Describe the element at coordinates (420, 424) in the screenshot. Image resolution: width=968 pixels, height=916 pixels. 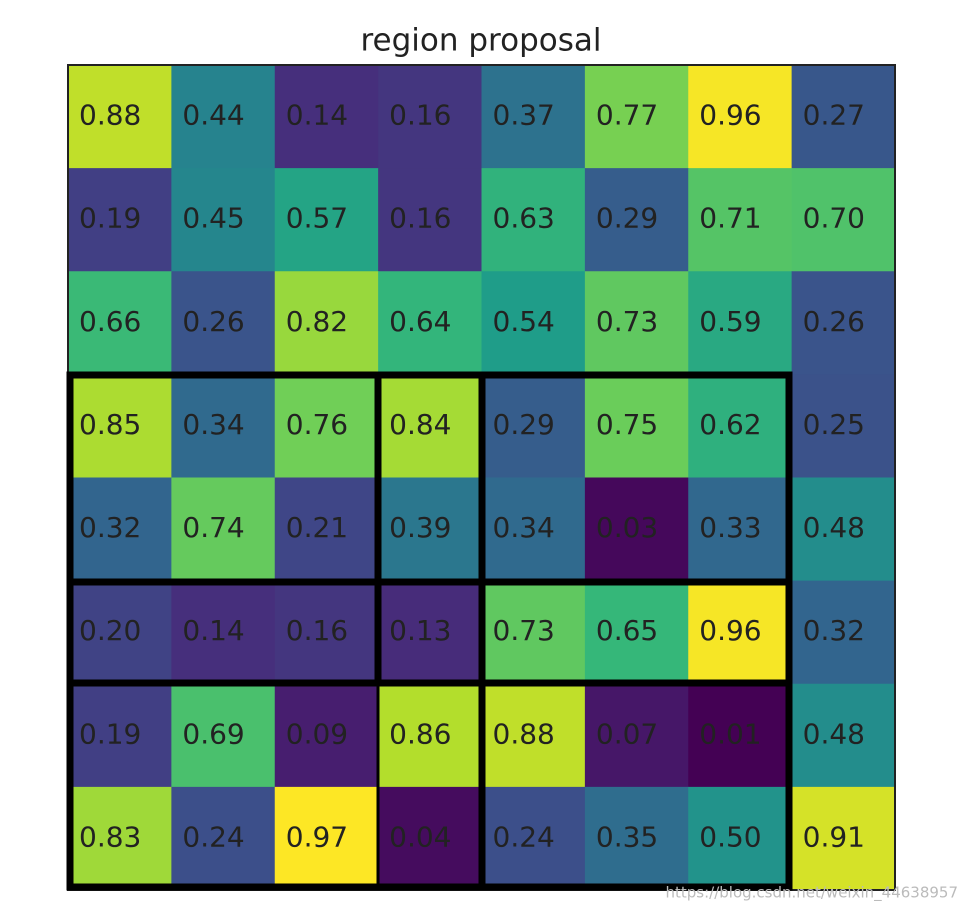
I see `cell-label: 0.84` at that location.